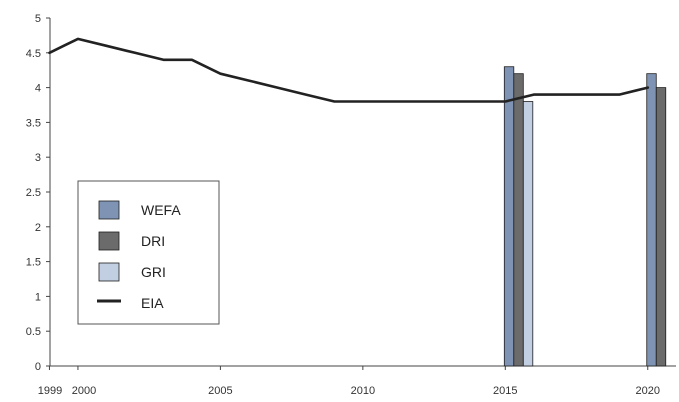 The image size is (679, 402). What do you see at coordinates (661, 227) in the screenshot?
I see `bar-dri-2020` at bounding box center [661, 227].